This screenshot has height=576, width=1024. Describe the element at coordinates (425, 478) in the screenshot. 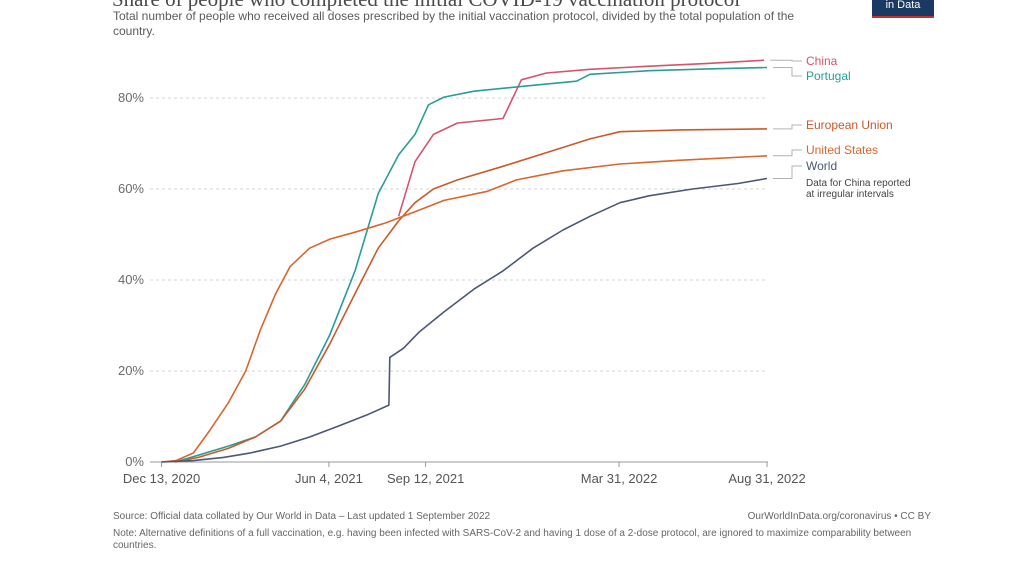

I see `x-tick-label: Sep 12, 2021` at that location.